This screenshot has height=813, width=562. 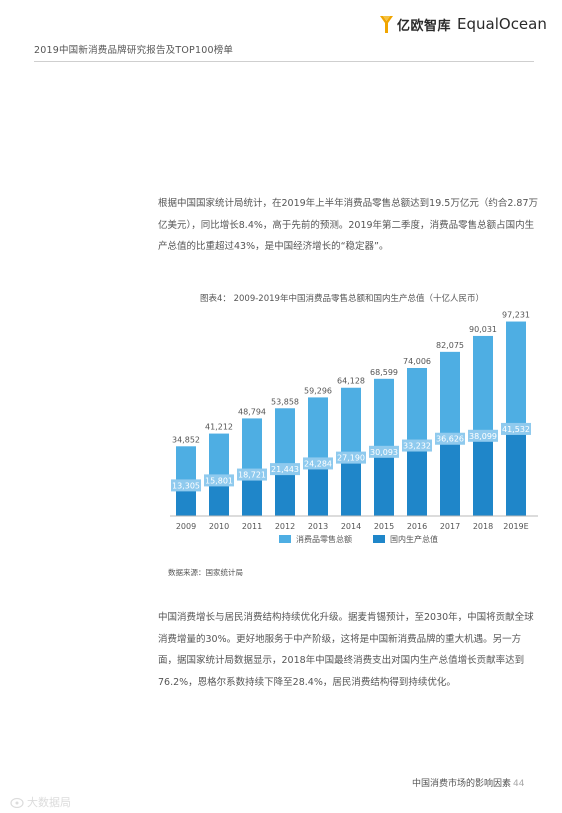 I want to click on retail-label-box-2017, so click(x=450, y=438).